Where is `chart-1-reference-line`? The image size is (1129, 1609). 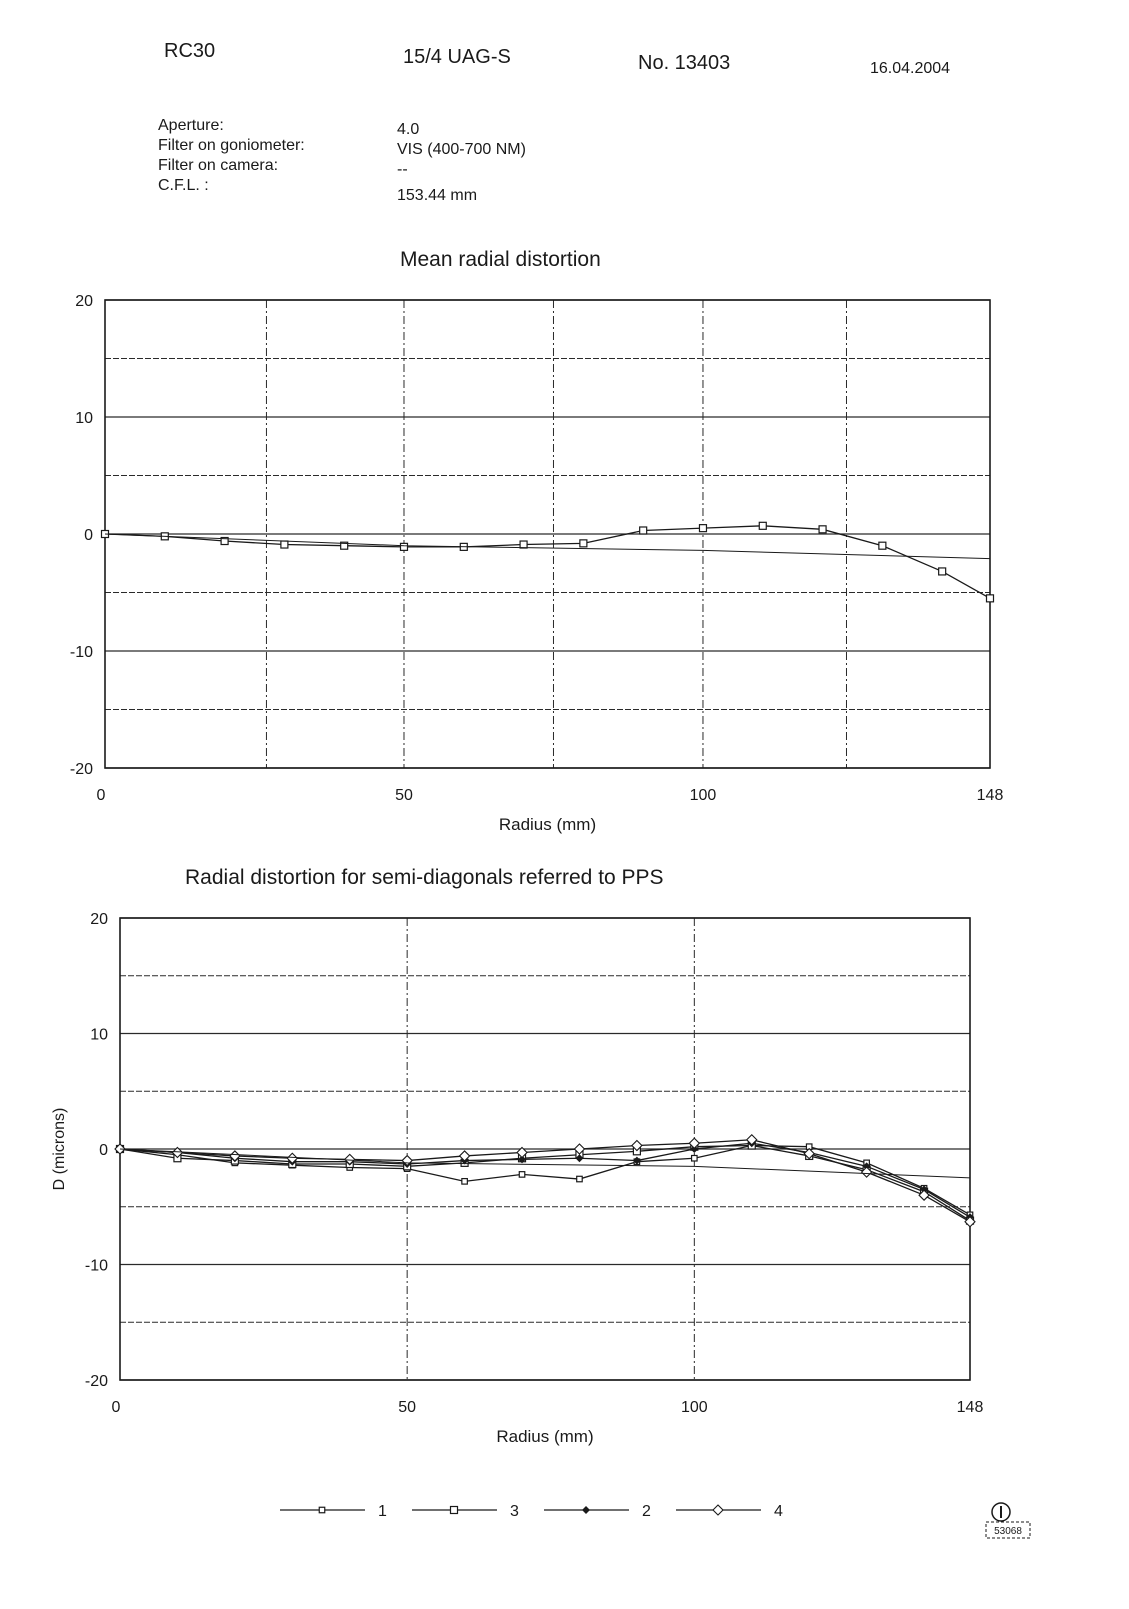
chart-1-reference-line is located at coordinates (547, 546).